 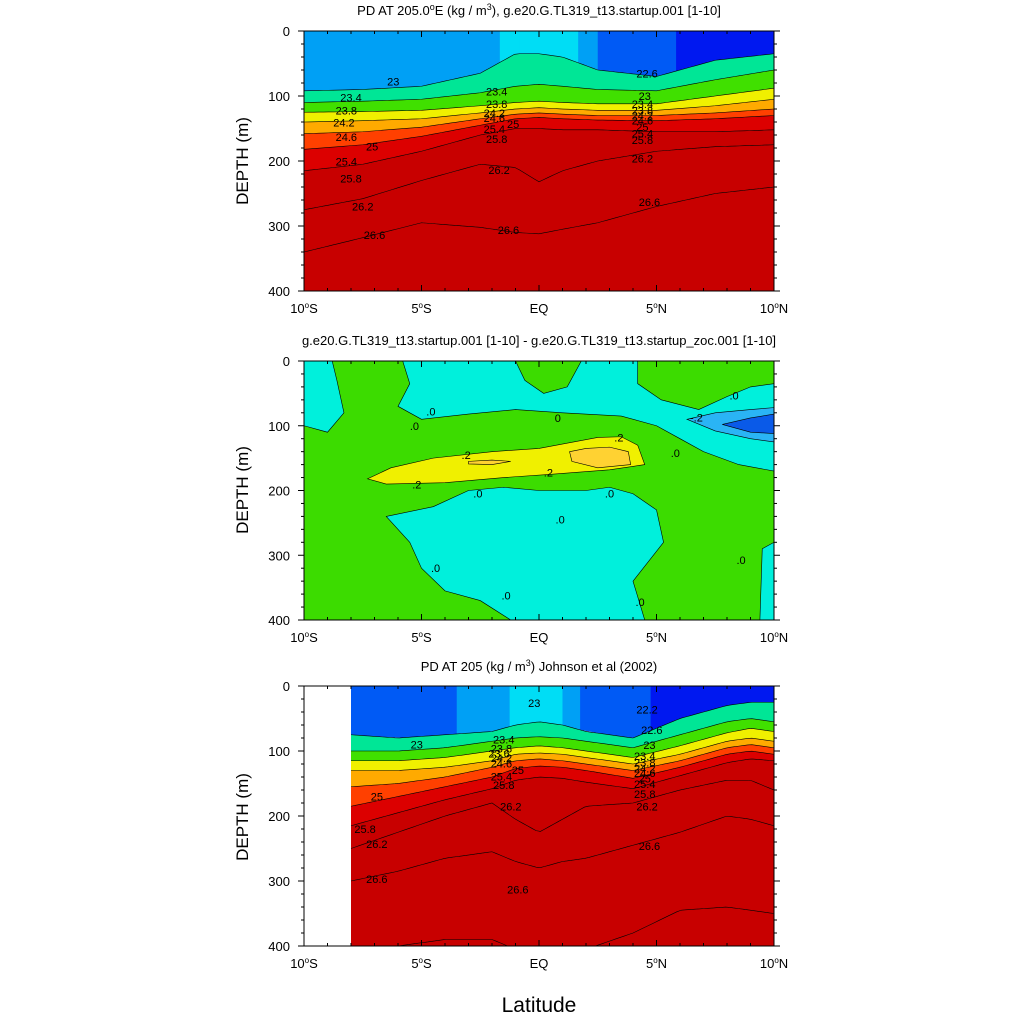 What do you see at coordinates (539, 1005) in the screenshot?
I see `figure-xlabel: Latitude` at bounding box center [539, 1005].